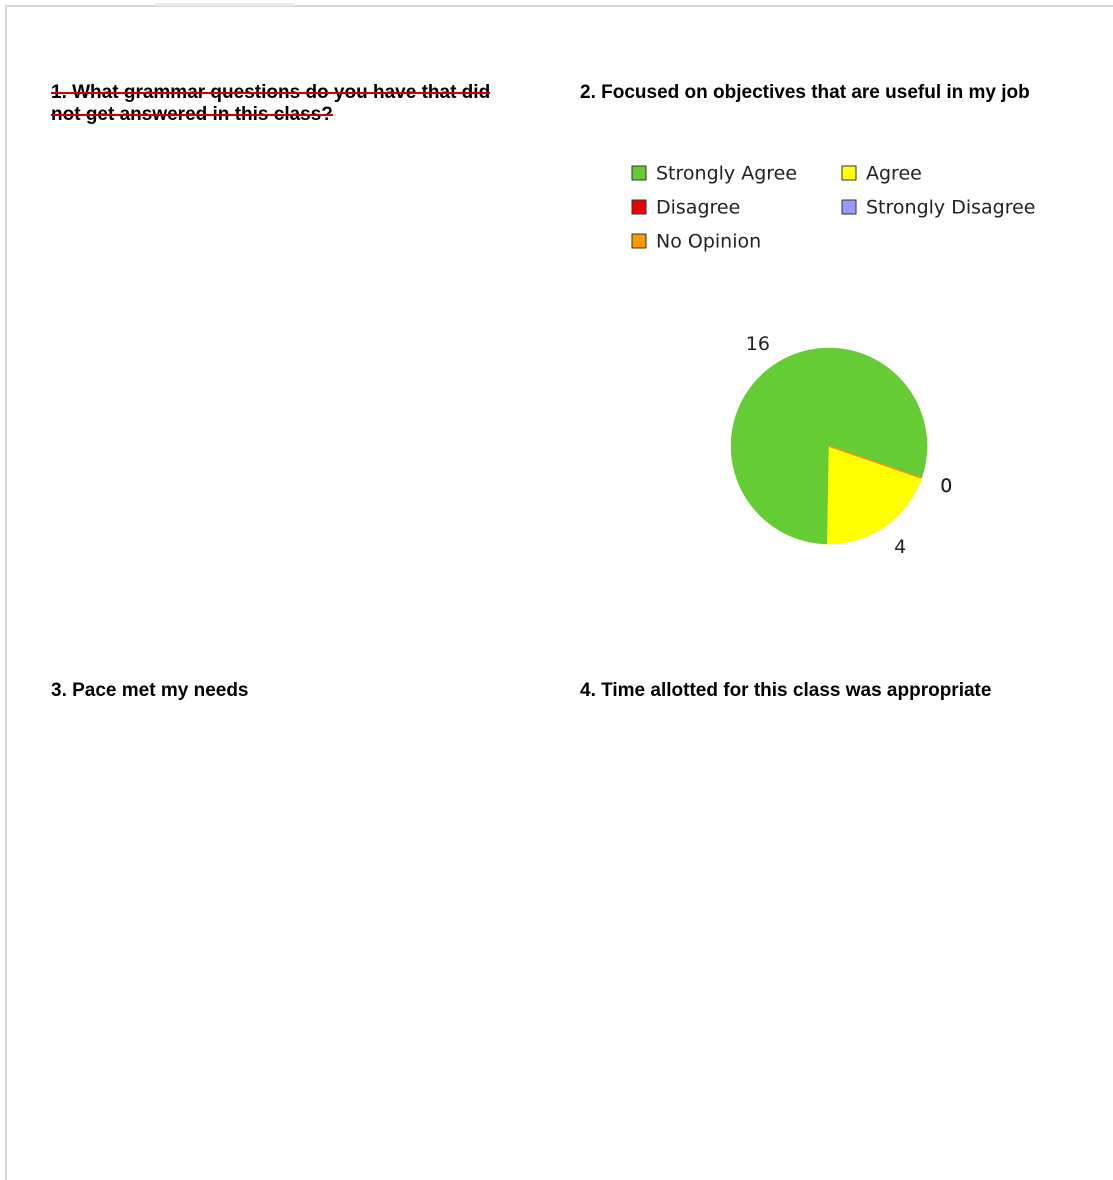 Image resolution: width=1113 pixels, height=1180 pixels. What do you see at coordinates (950, 208) in the screenshot?
I see `legend-label: Strongly Disagree` at bounding box center [950, 208].